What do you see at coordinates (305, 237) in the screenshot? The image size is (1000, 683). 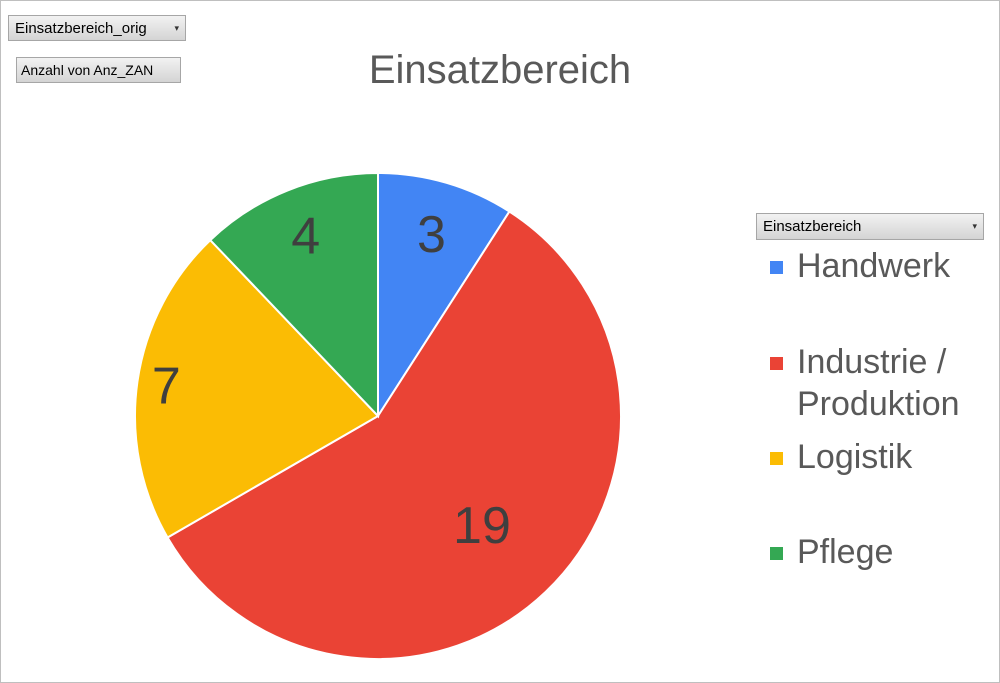 I see `data-label: 4` at bounding box center [305, 237].